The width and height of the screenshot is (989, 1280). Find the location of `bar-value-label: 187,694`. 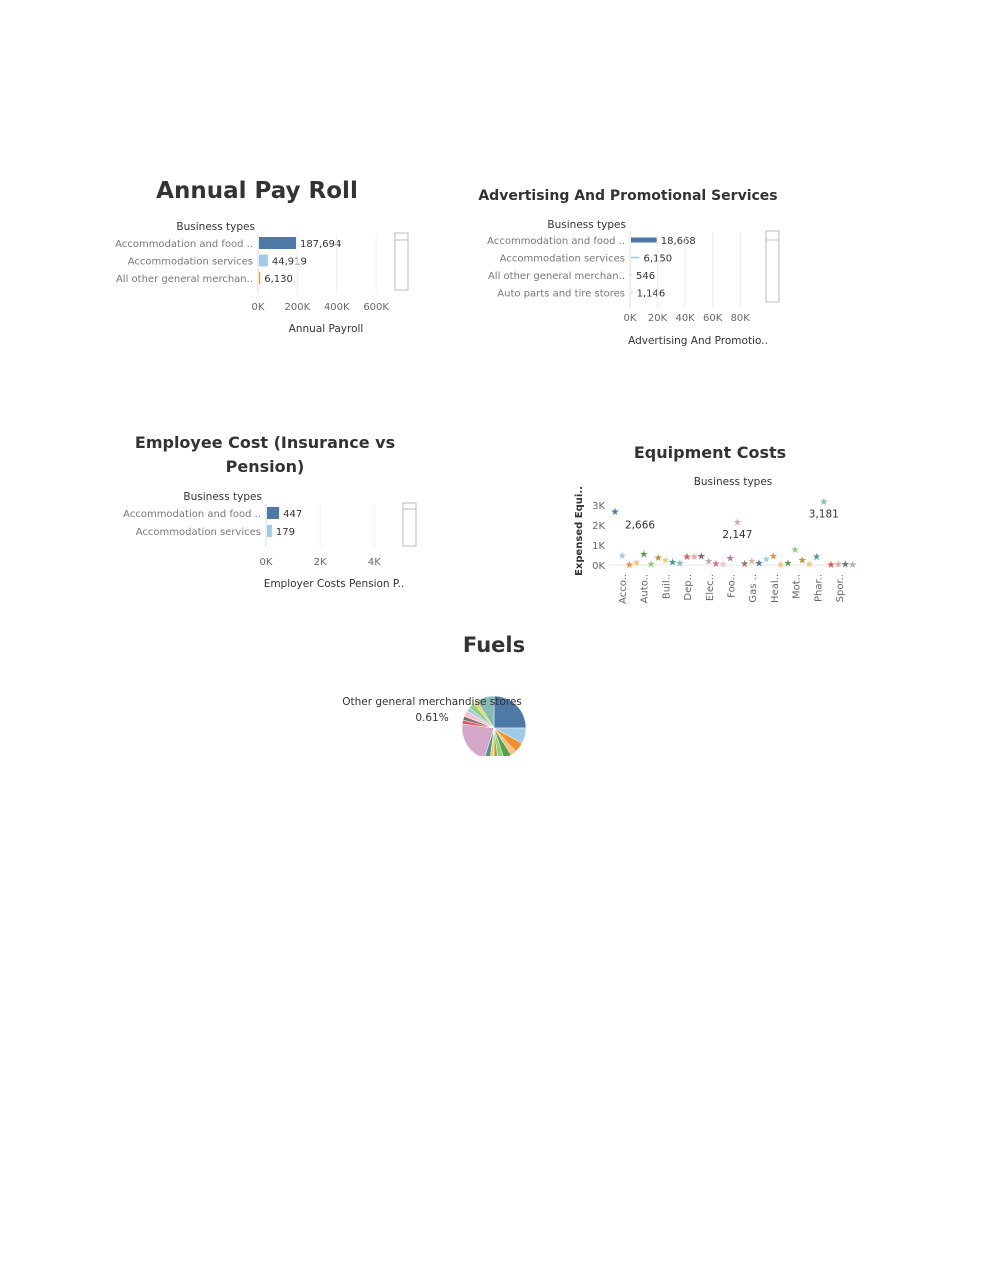

bar-value-label: 187,694 is located at coordinates (320, 244).